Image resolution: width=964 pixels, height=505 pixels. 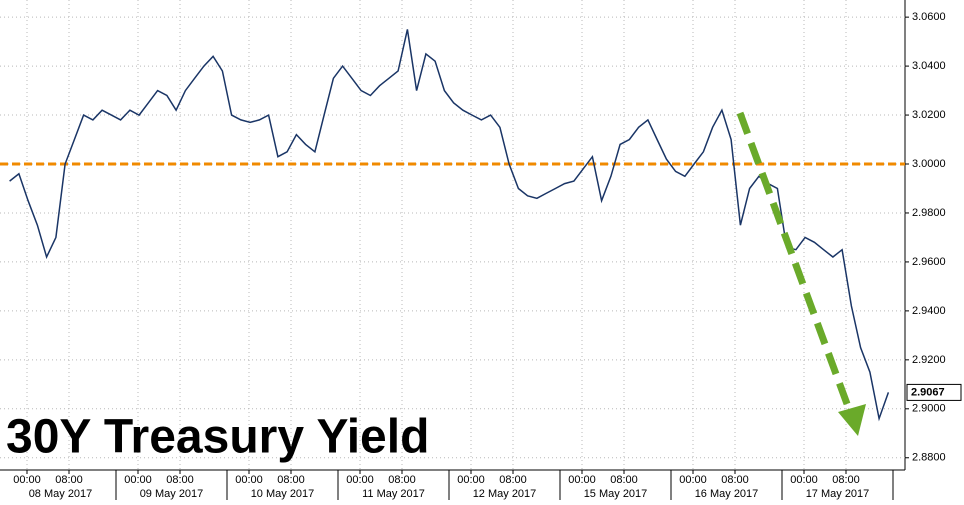 I want to click on y-tick-label: 3.0200, so click(x=929, y=115).